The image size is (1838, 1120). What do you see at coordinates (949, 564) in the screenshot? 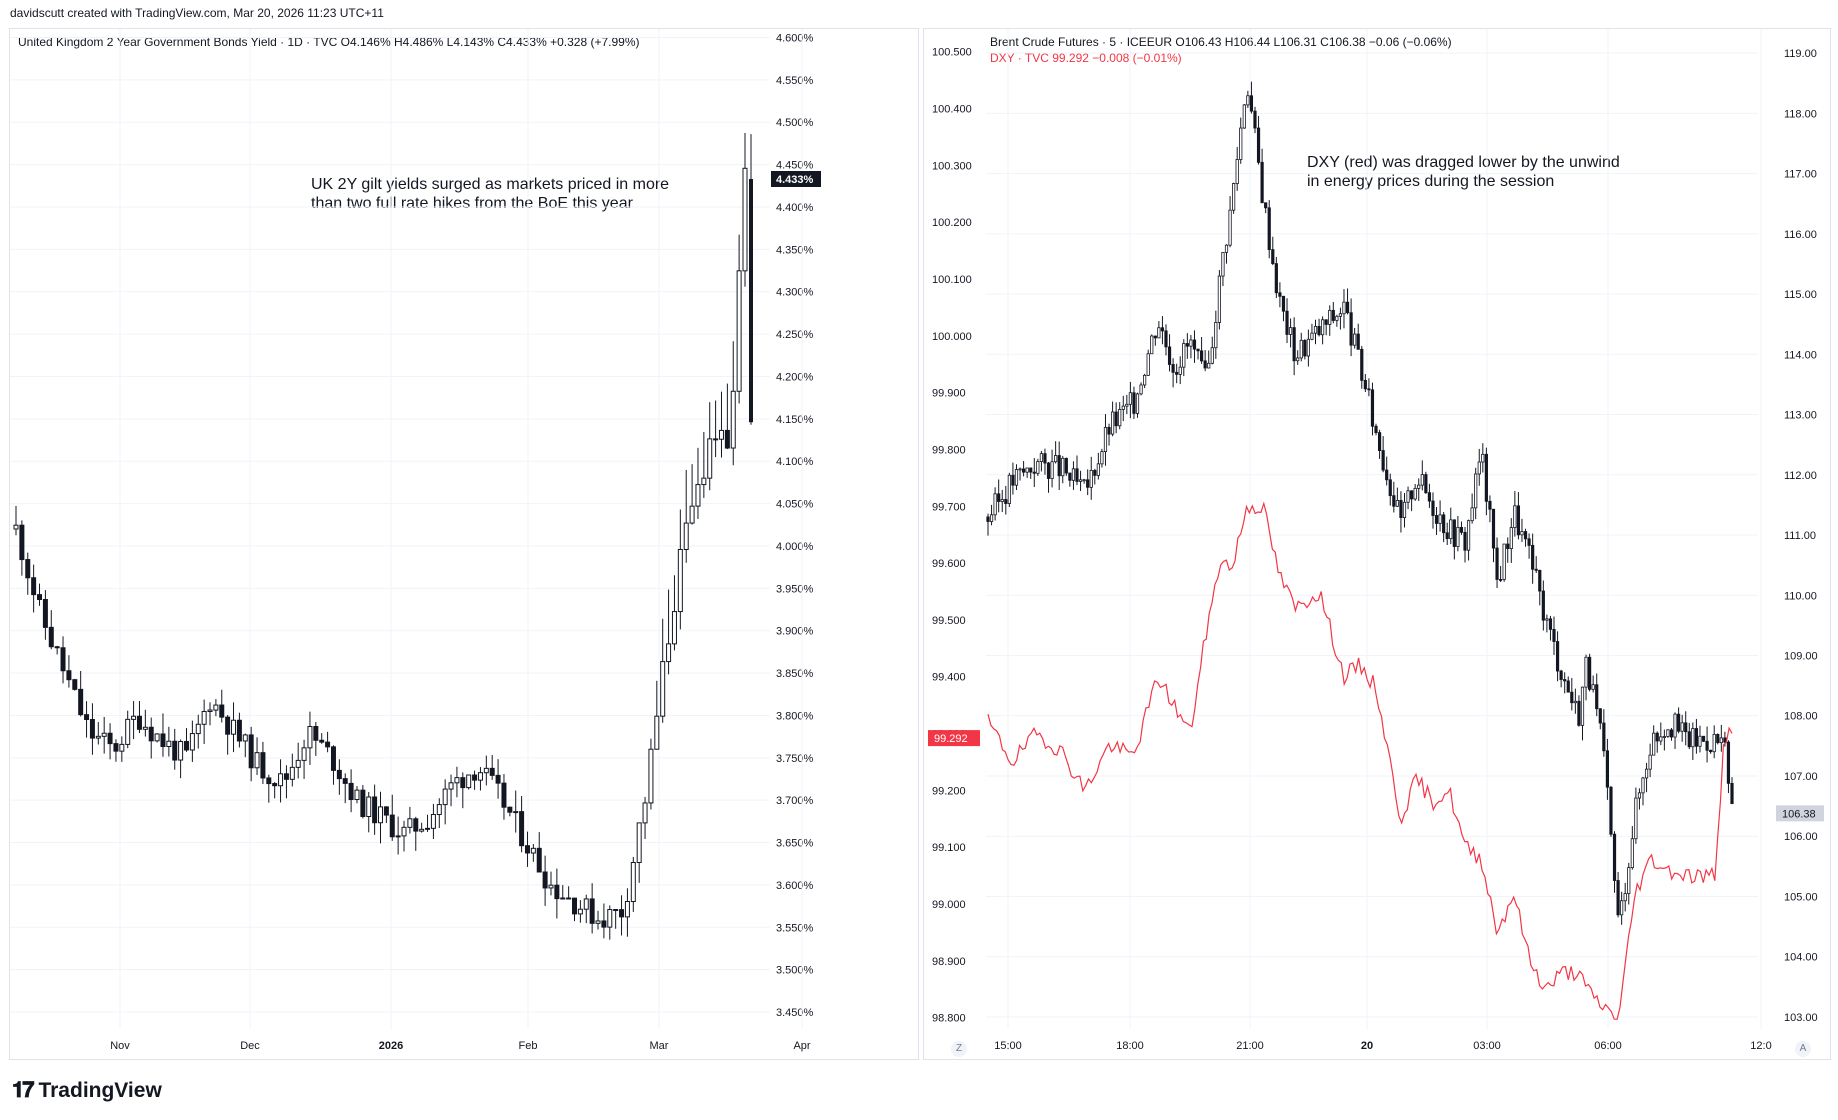
I see `dxy-y-tick-label: 99.600` at bounding box center [949, 564].